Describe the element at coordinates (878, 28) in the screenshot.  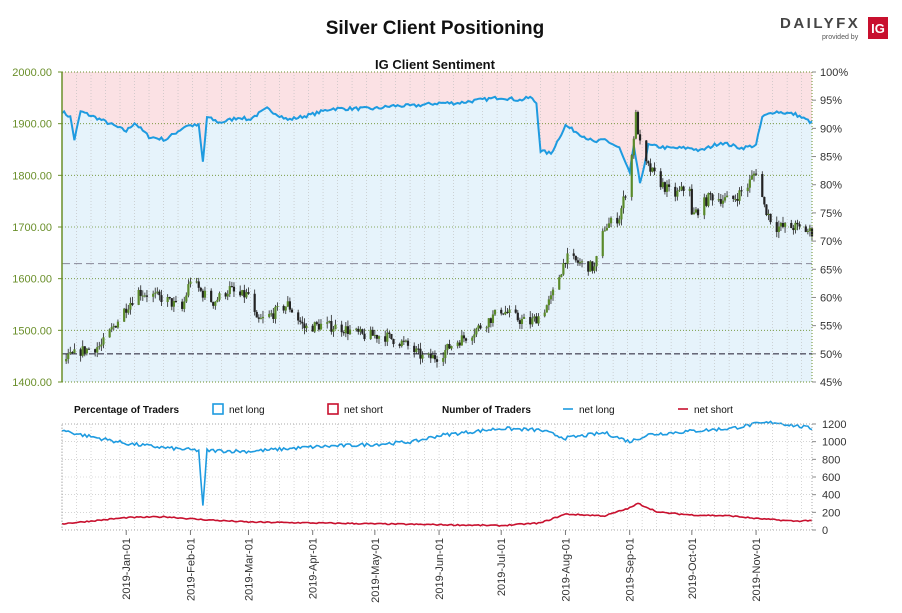
I see `brand-badge-text: IG` at that location.